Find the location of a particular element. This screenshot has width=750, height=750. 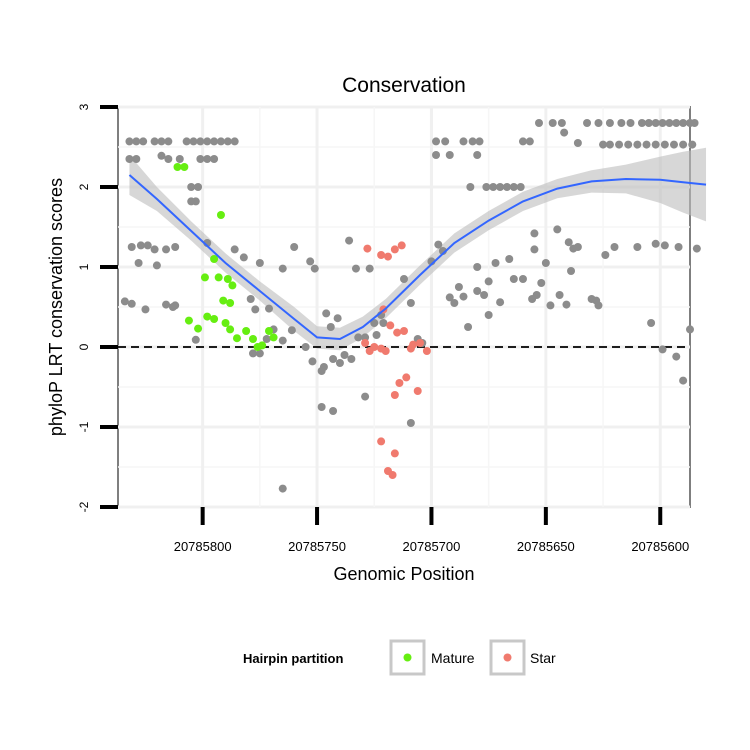

y-axis-title: phyloP LRT conservation scores is located at coordinates (56, 307).